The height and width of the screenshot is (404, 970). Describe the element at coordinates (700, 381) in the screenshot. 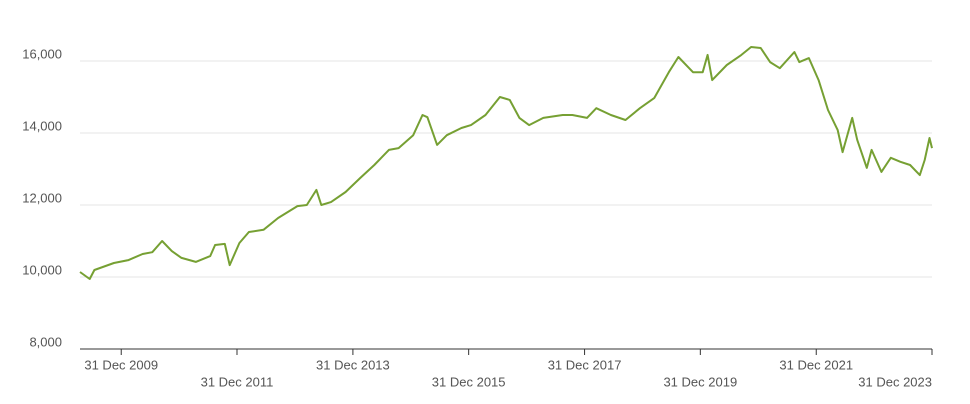

I see `x-tick-label: 31 Dec 2019` at that location.